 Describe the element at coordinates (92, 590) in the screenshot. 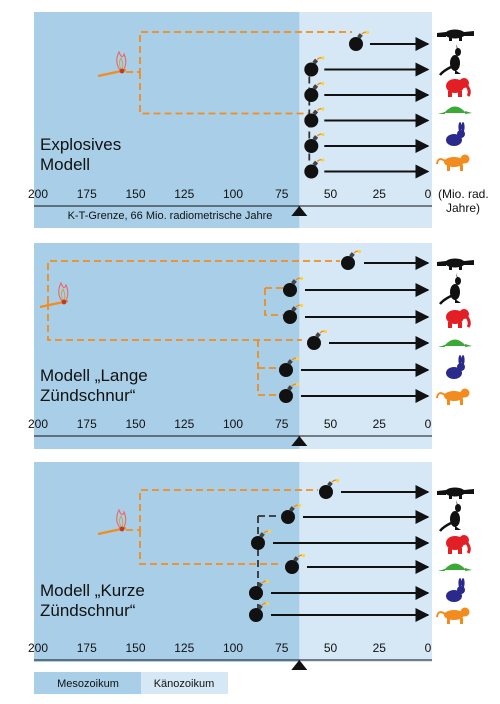

I see `panel-title-line-1: Modell „Kurze` at that location.